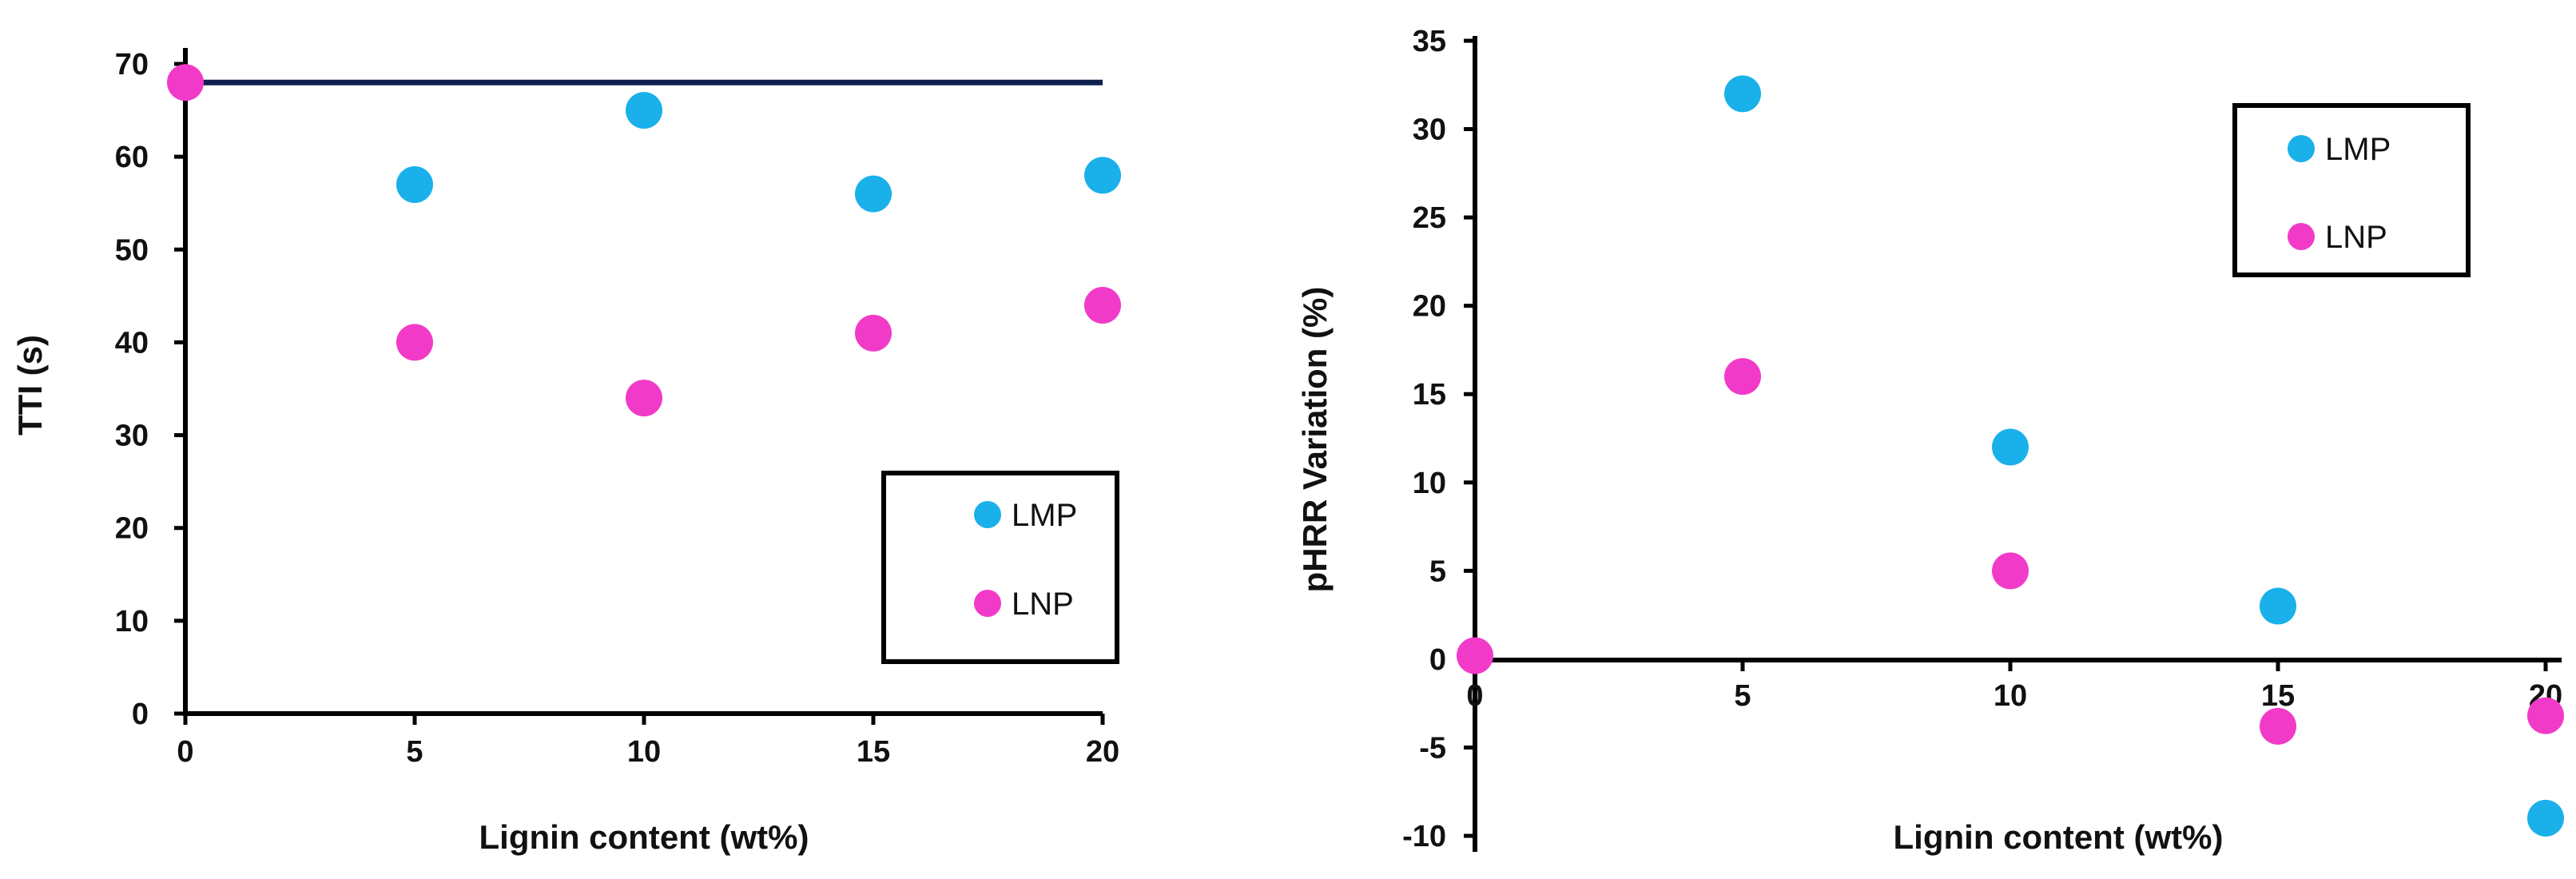 This screenshot has width=2576, height=879. Describe the element at coordinates (1437, 571) in the screenshot. I see `phrr-y-tick-label: 5` at that location.